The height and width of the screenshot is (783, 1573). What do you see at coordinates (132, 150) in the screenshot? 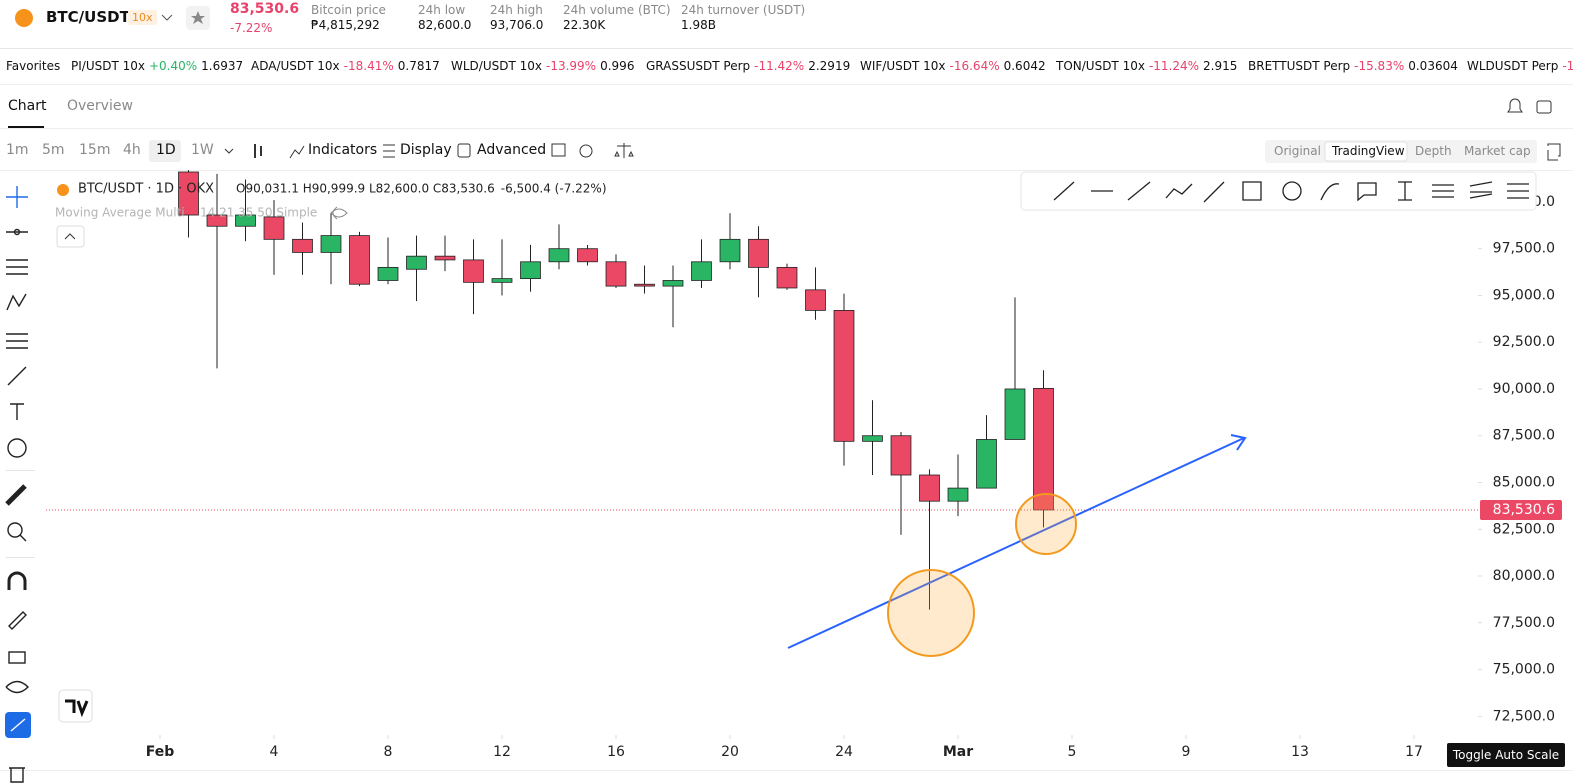
I see `interval: 4h` at bounding box center [132, 150].